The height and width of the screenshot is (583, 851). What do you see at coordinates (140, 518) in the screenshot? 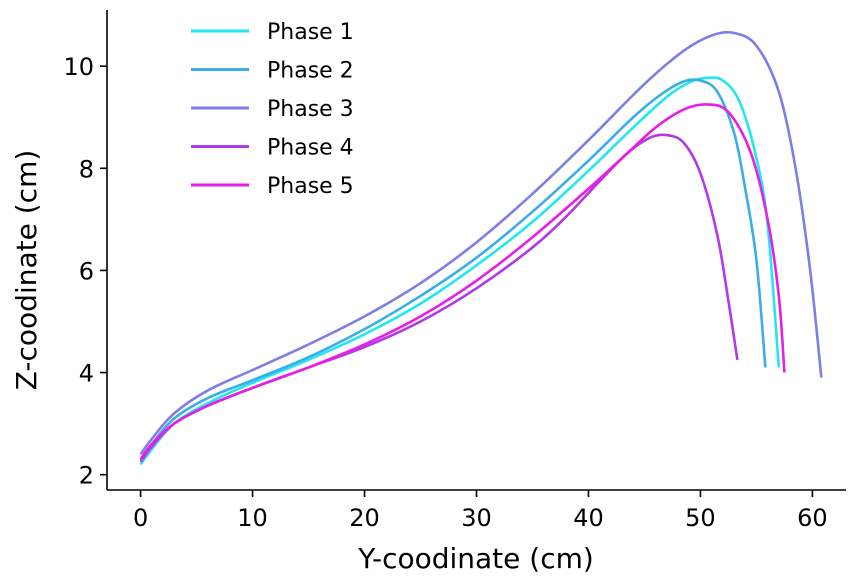
I see `x-tick-label: 0` at bounding box center [140, 518].